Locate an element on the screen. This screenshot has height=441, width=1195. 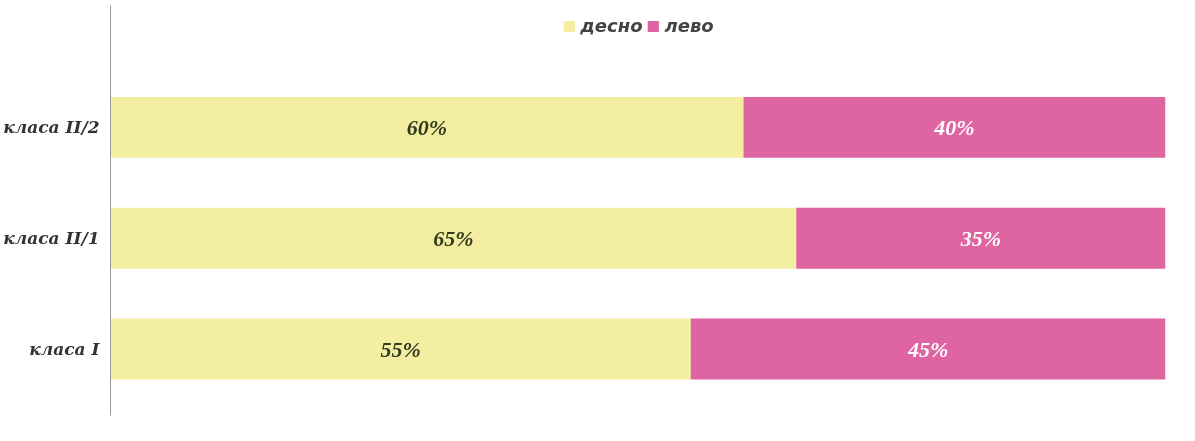
data-label: 65% is located at coordinates (453, 238).